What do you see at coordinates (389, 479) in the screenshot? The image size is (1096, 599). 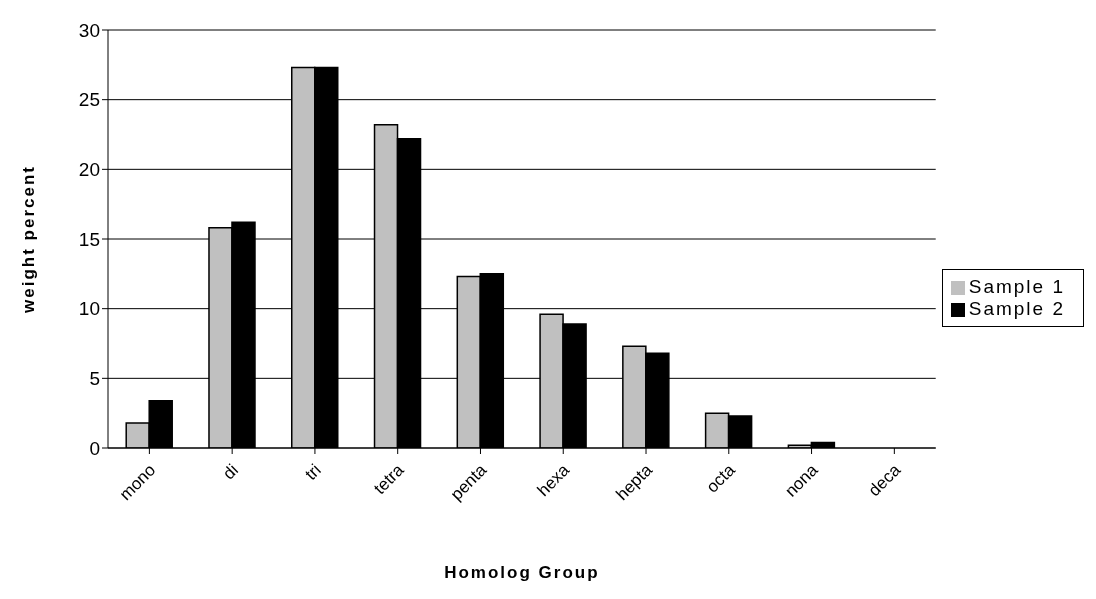 I see `x-tick-label: tetra` at bounding box center [389, 479].